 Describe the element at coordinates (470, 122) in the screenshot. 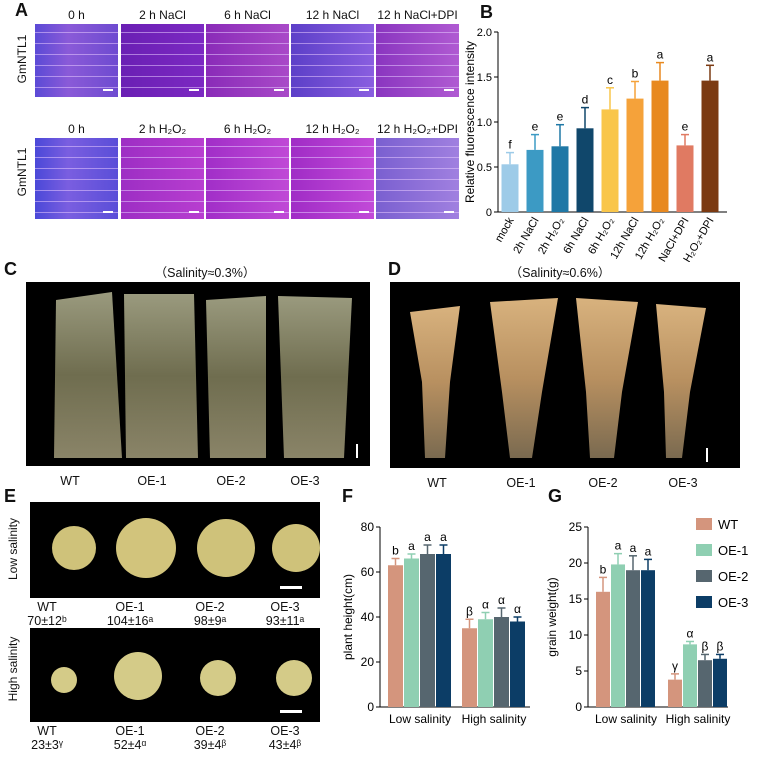

I see `y-axis-label: Relative fluorescence intensity` at that location.